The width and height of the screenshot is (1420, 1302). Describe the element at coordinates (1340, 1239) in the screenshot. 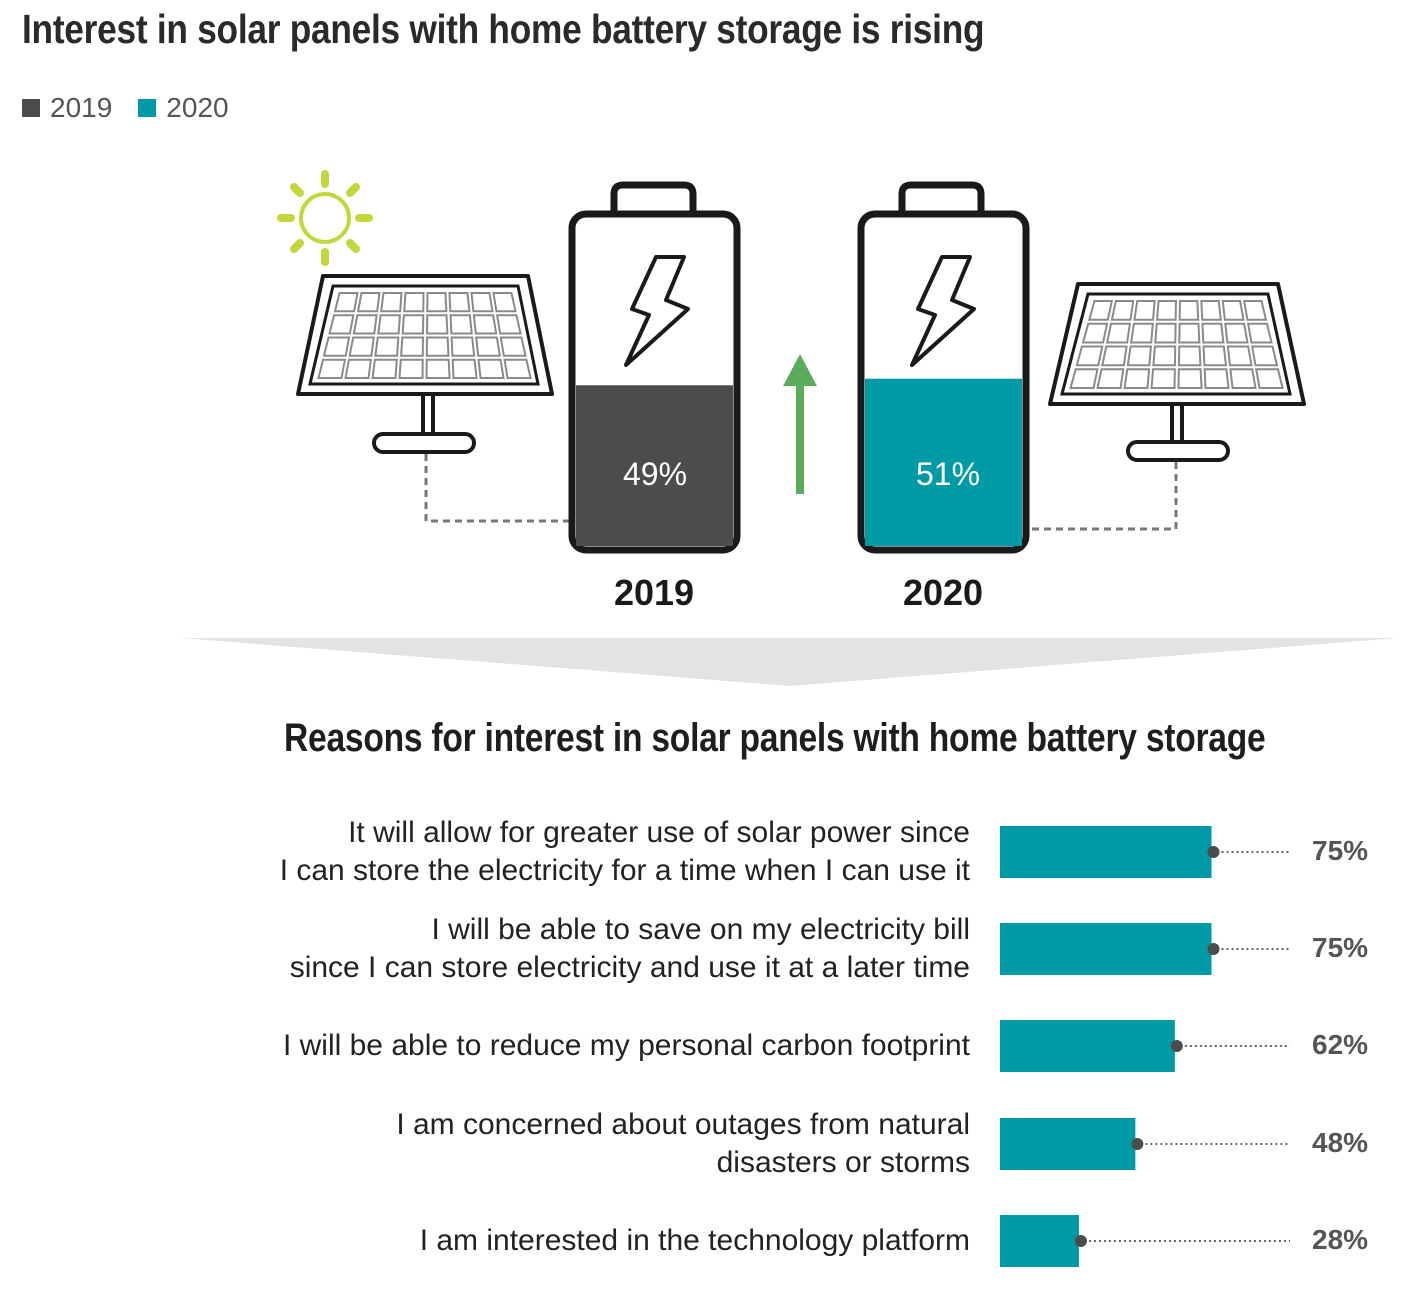

I see `bar-value-label-4: 28%` at that location.